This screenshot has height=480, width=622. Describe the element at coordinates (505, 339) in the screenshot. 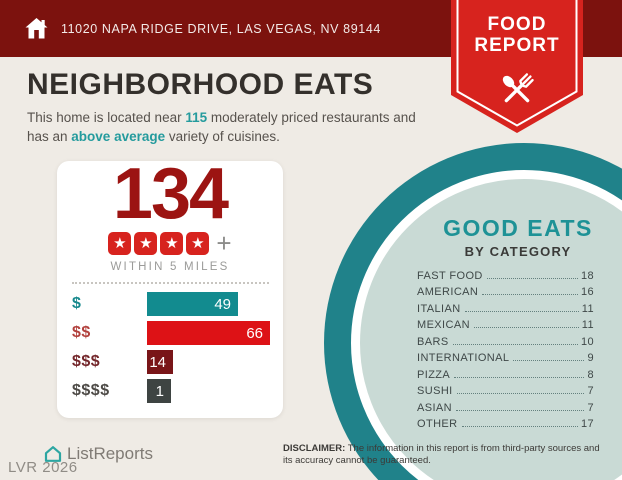

I see `category-row: BARS 10` at that location.